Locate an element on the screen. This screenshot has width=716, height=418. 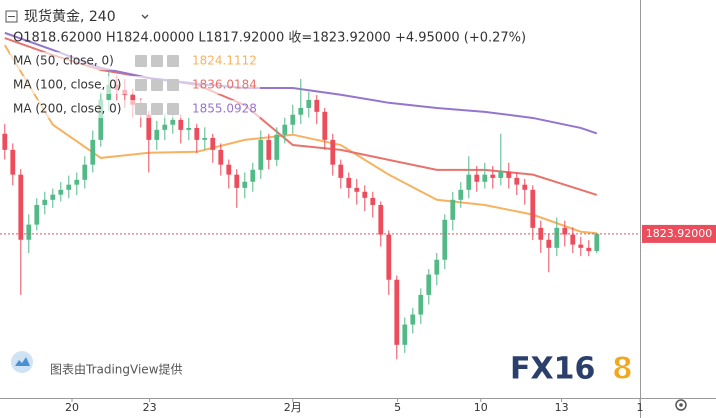
dropdown-icon is located at coordinates (145, 17).